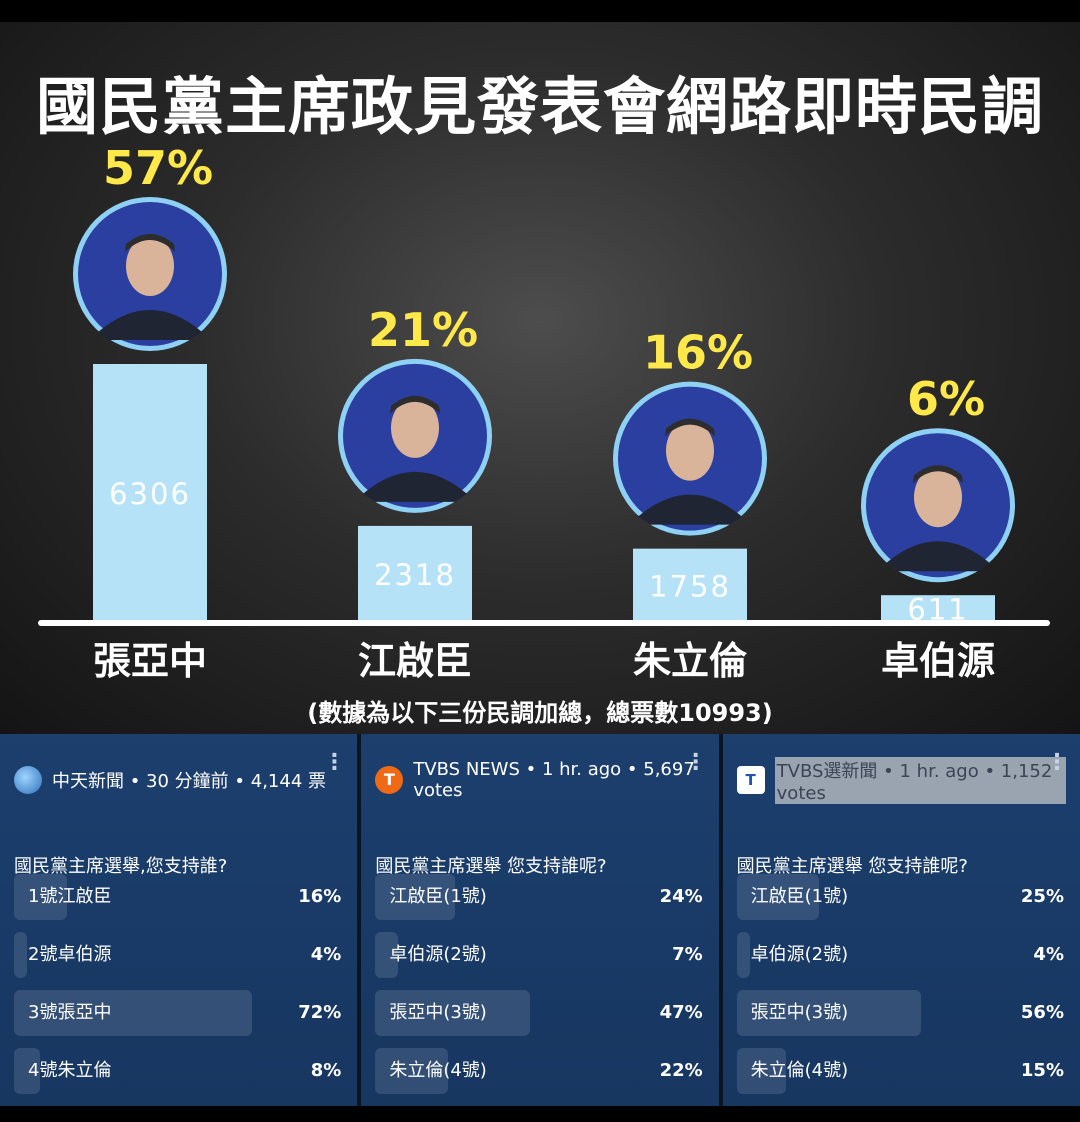 The image size is (1080, 1122). I want to click on poll-option-percent: 25%, so click(1042, 896).